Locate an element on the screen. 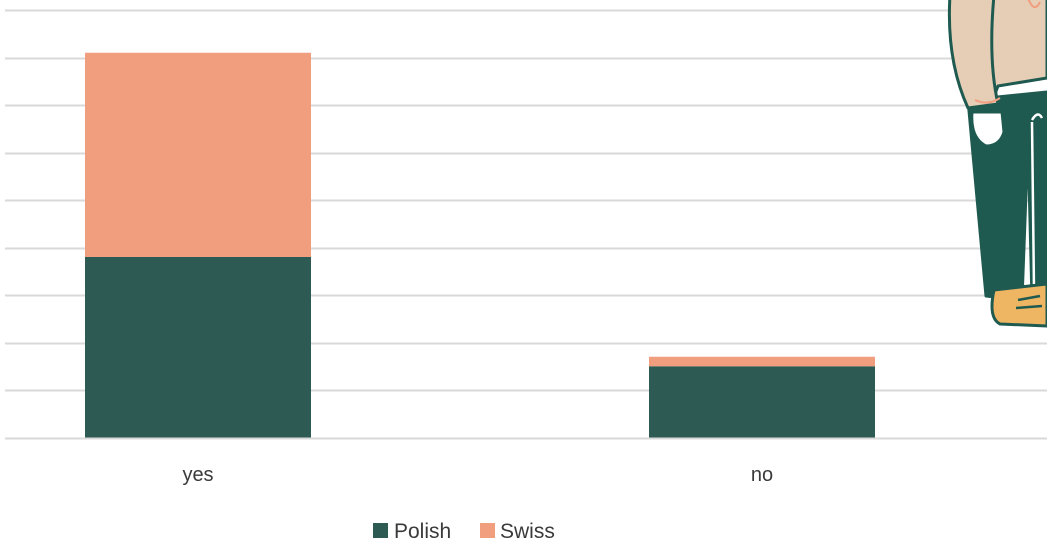 This screenshot has width=1047, height=541. legend: Polish Swiss is located at coordinates (464, 530).